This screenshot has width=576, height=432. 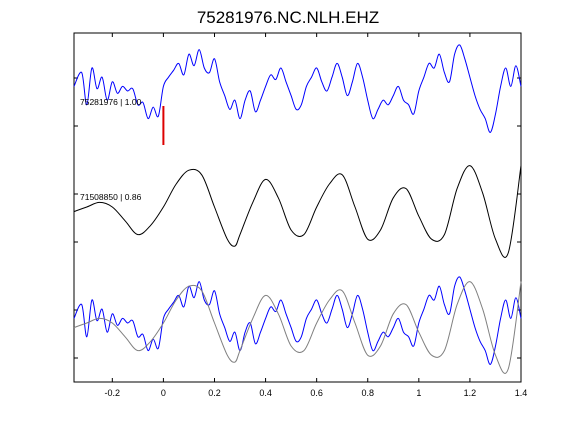 What do you see at coordinates (367, 393) in the screenshot?
I see `x-tick-label: 0.8` at bounding box center [367, 393].